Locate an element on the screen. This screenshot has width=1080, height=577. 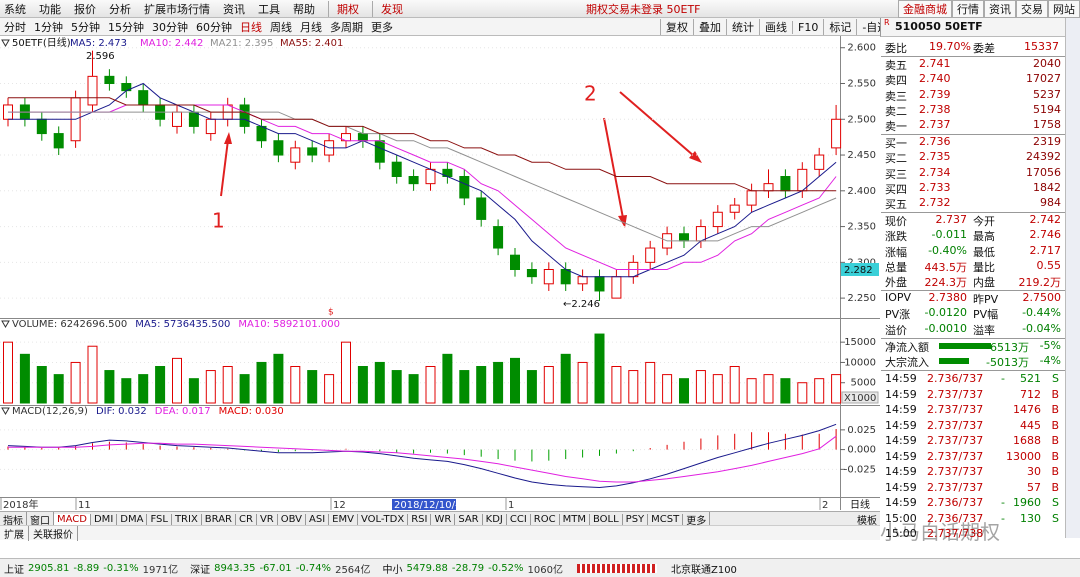
trade-time: 14:59 is located at coordinates (901, 379).